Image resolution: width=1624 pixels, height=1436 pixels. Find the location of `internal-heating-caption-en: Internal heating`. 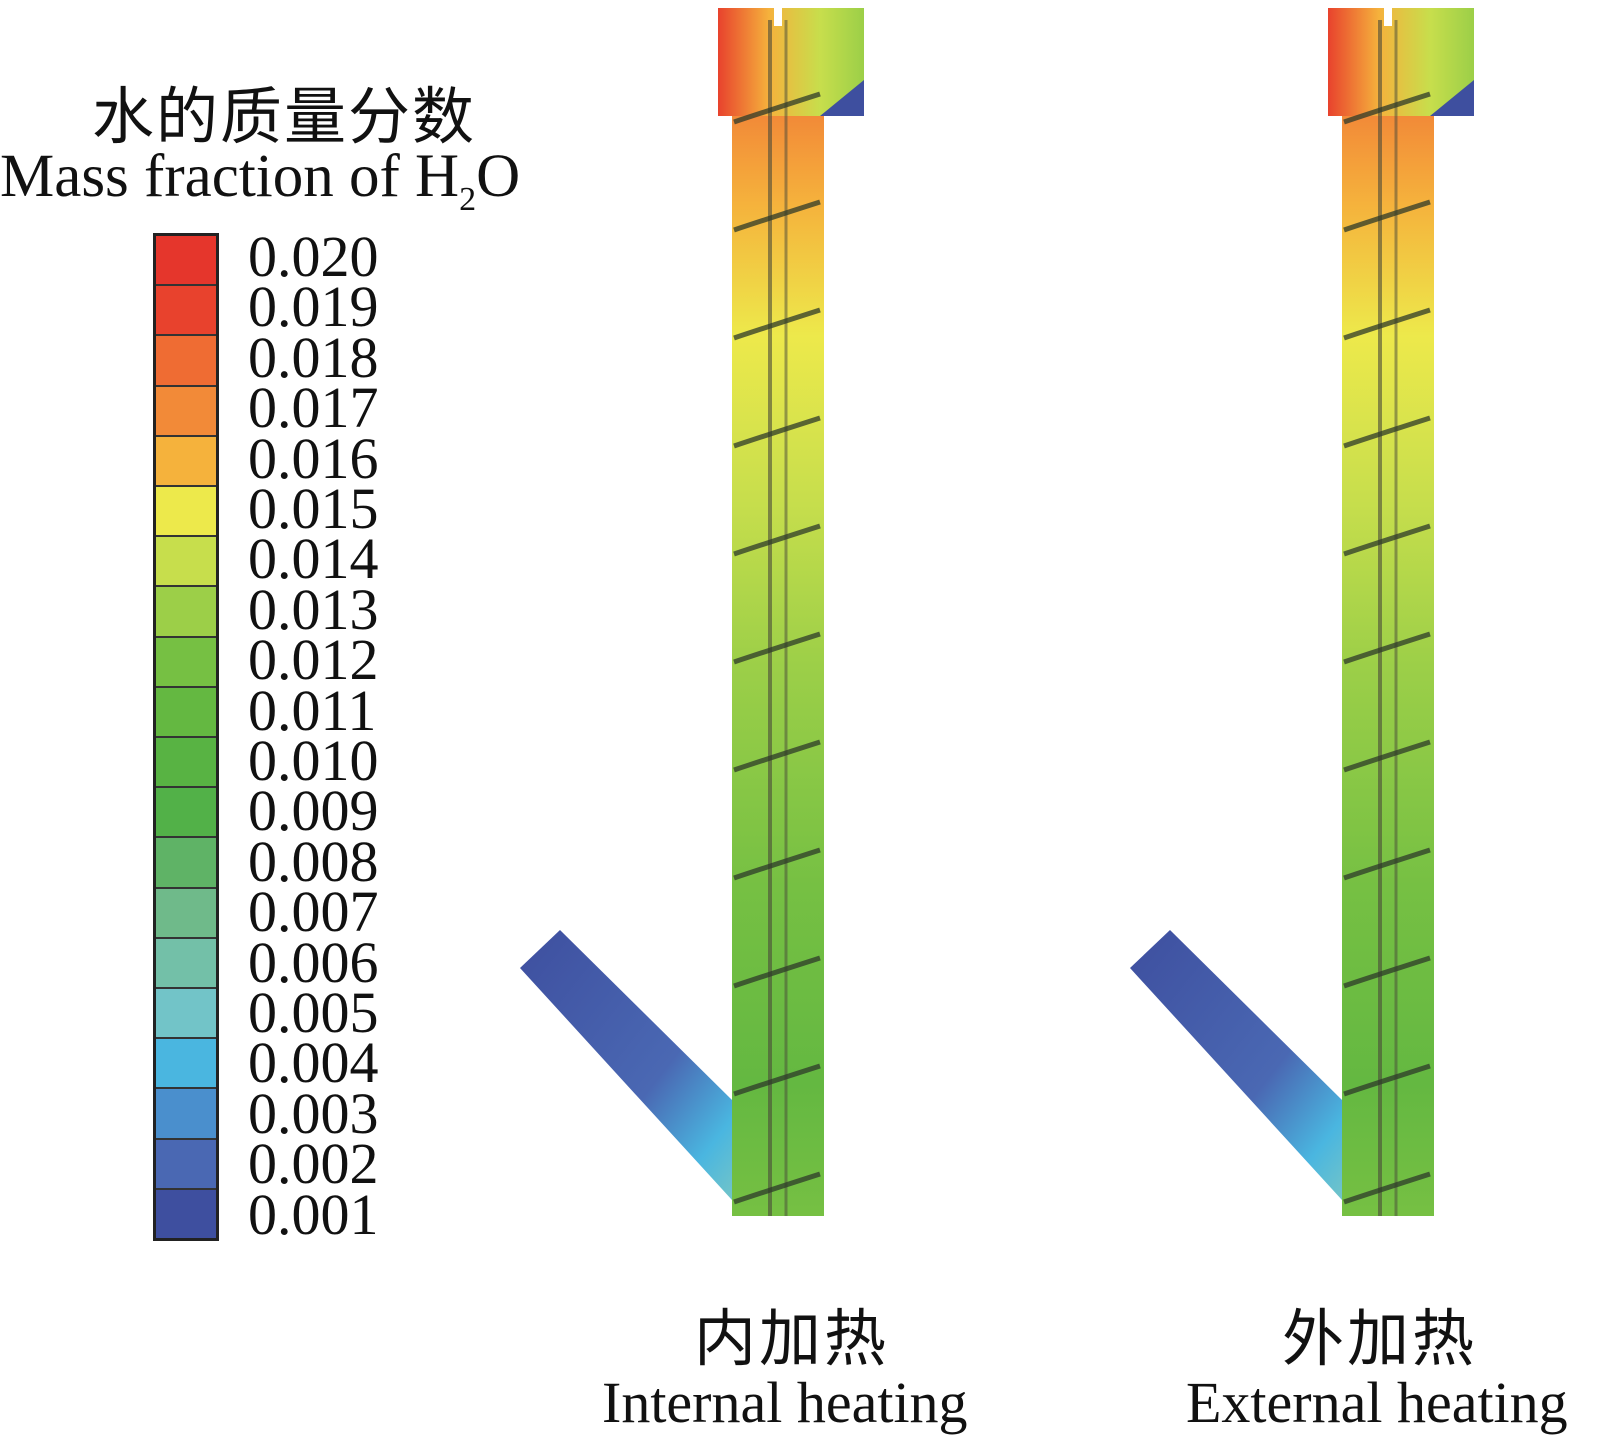

internal-heating-caption-en: Internal heating is located at coordinates (785, 1402).